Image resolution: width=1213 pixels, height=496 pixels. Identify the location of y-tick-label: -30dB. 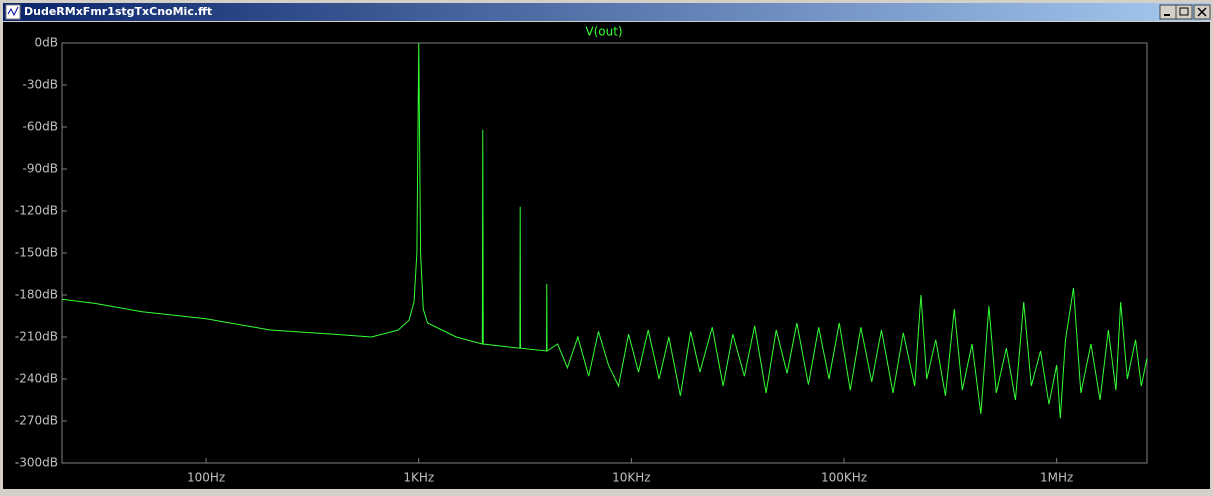
(40, 85).